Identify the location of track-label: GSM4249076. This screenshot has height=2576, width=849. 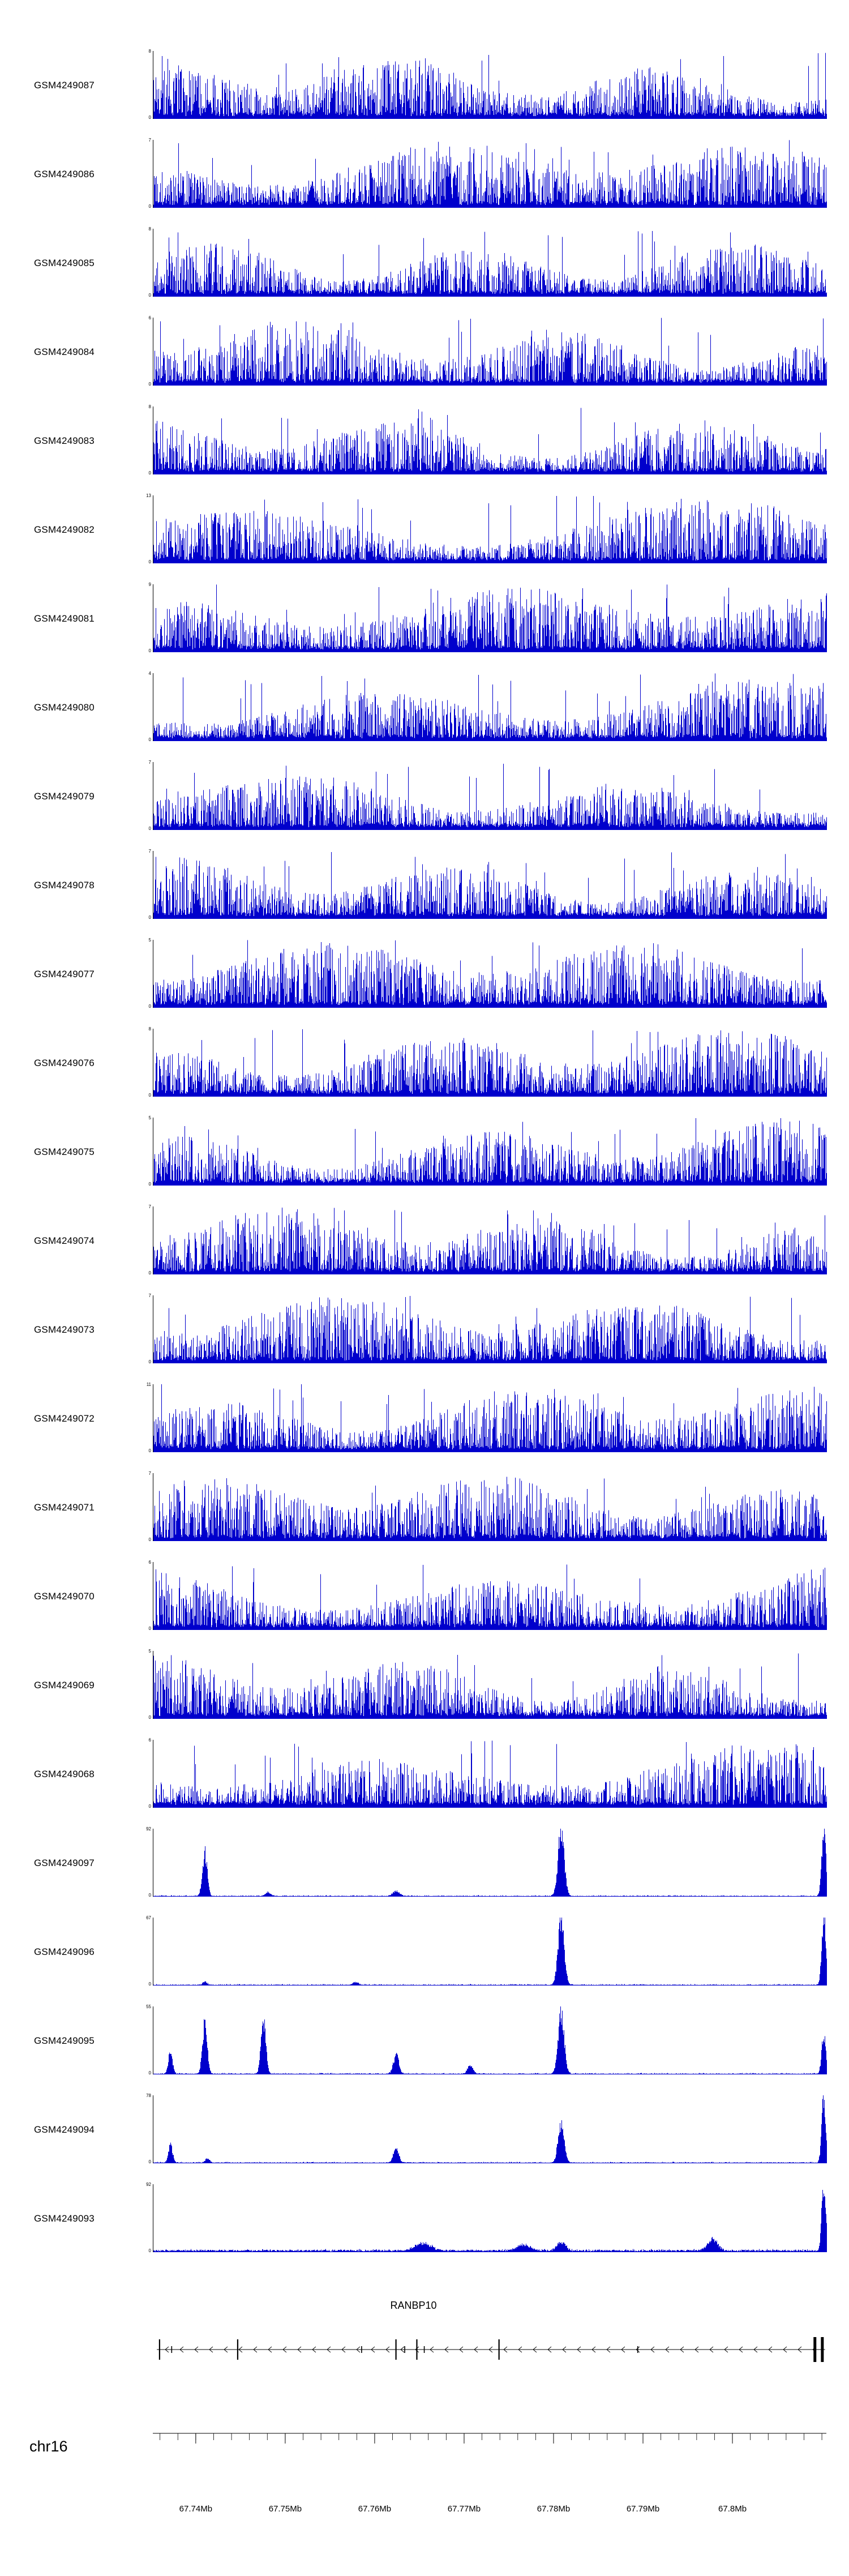
(64, 1062).